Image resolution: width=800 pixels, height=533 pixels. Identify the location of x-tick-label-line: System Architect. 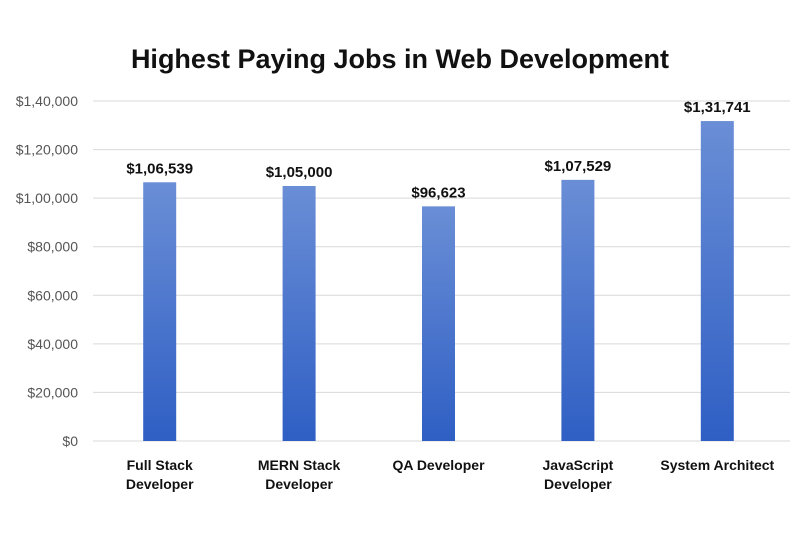
(717, 465).